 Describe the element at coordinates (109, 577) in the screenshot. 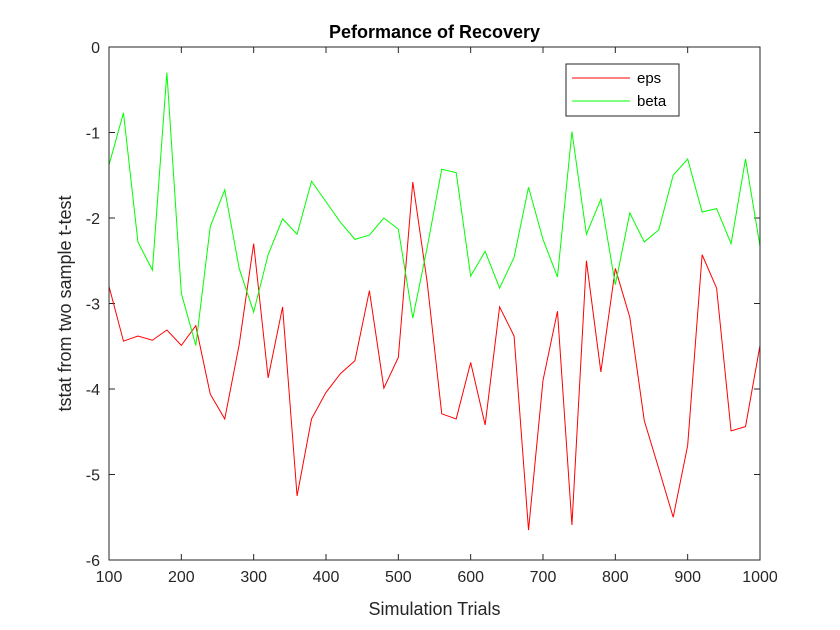

I see `x-tick-label: 100` at that location.